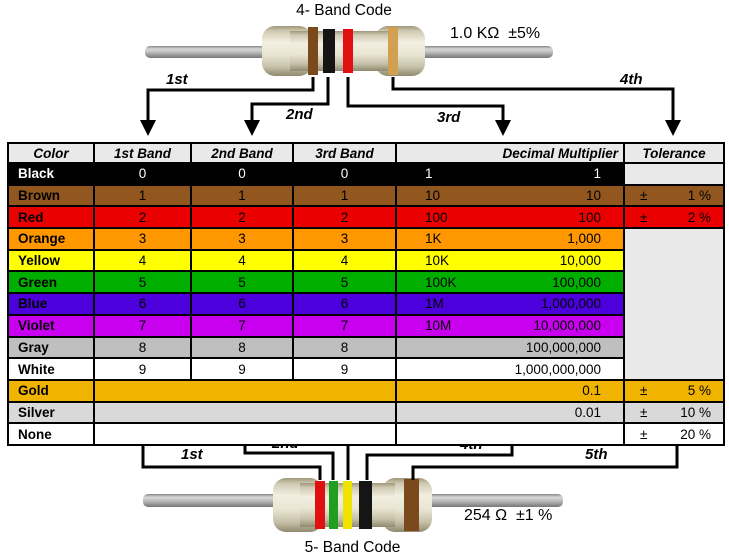 The image size is (729, 559). What do you see at coordinates (570, 304) in the screenshot?
I see `multiplier-long: 1,000,000` at bounding box center [570, 304].